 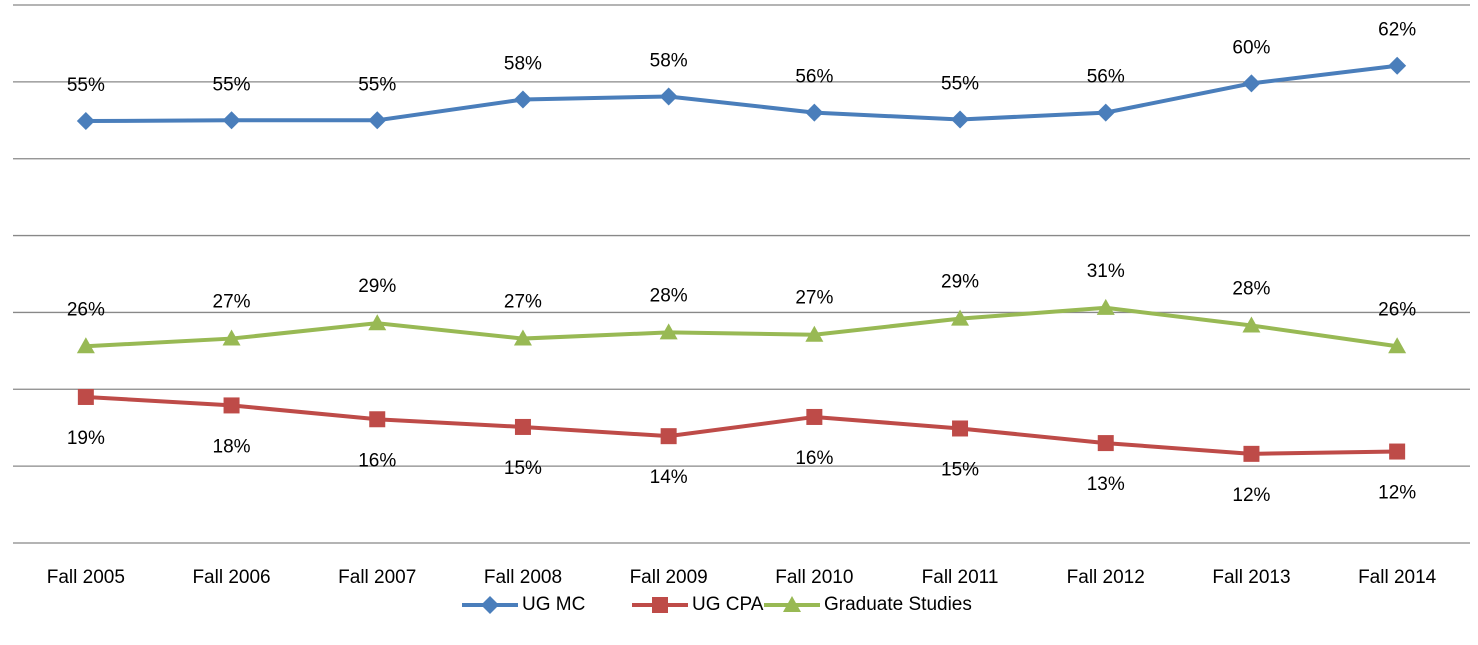 What do you see at coordinates (86, 438) in the screenshot?
I see `data-label: 19%` at bounding box center [86, 438].